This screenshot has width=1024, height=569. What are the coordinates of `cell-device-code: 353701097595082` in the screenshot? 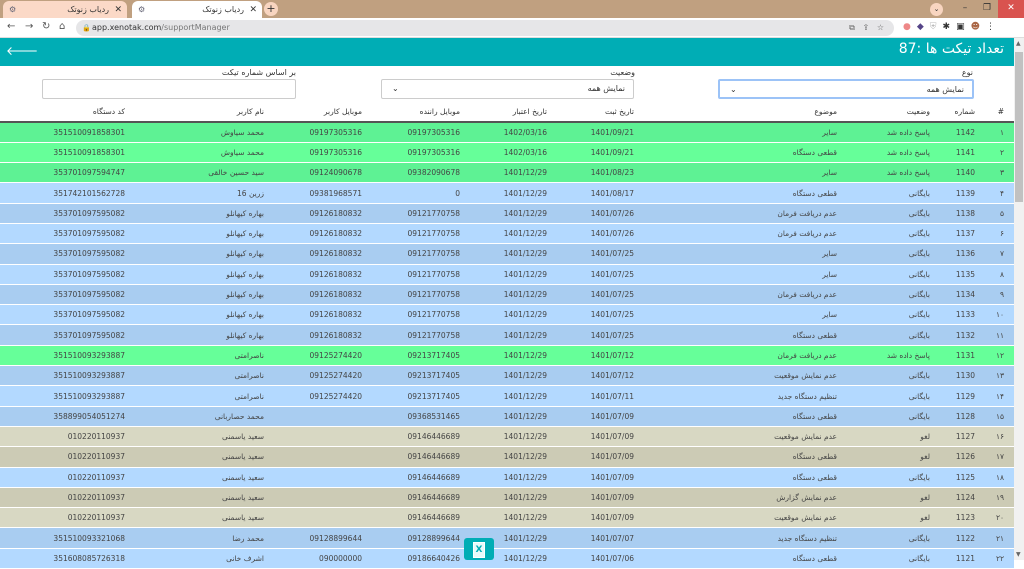 It's located at (67, 315).